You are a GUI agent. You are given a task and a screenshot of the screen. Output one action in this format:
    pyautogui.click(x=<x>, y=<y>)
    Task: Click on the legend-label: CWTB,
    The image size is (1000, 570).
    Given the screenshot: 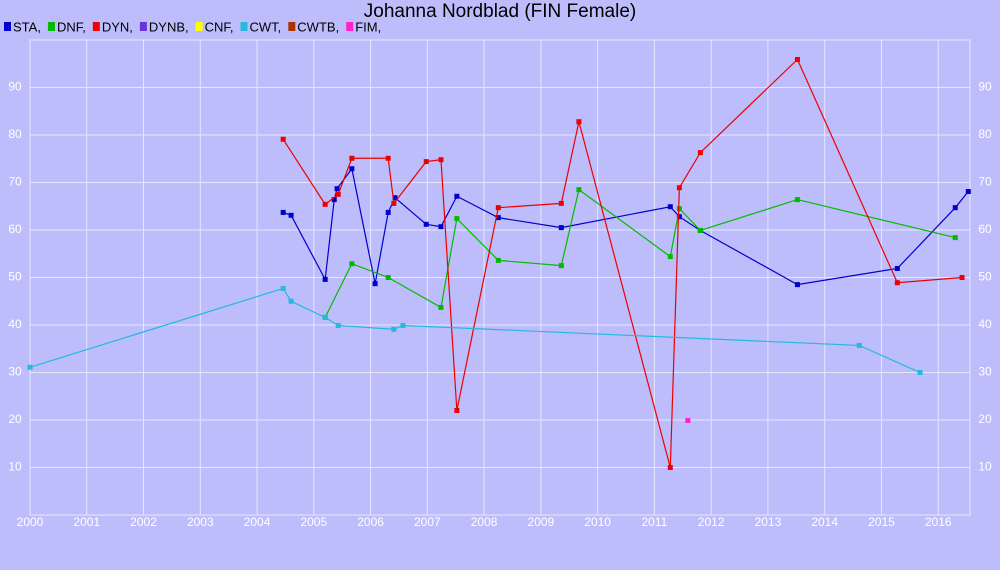 What is the action you would take?
    pyautogui.click(x=318, y=26)
    